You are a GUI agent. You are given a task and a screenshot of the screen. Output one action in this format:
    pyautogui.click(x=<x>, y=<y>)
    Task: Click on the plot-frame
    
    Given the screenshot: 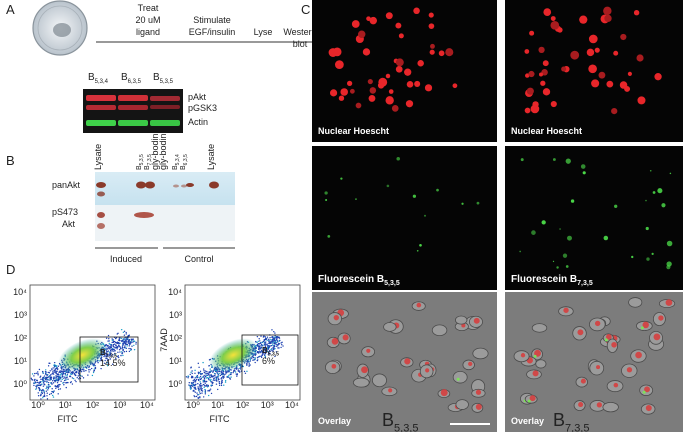 What is the action you would take?
    pyautogui.click(x=92, y=342)
    